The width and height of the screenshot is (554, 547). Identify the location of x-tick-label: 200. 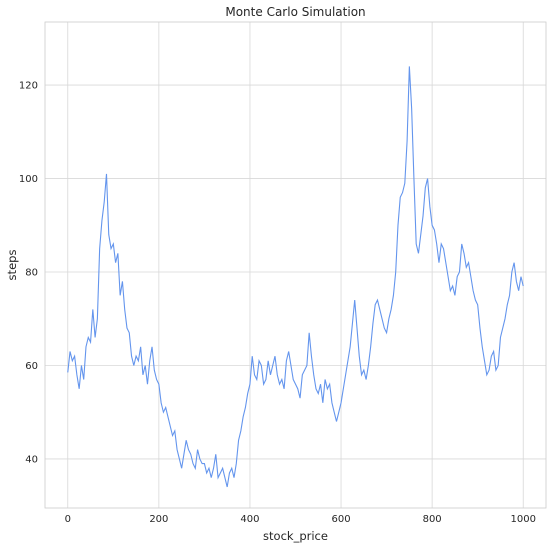
(158, 519).